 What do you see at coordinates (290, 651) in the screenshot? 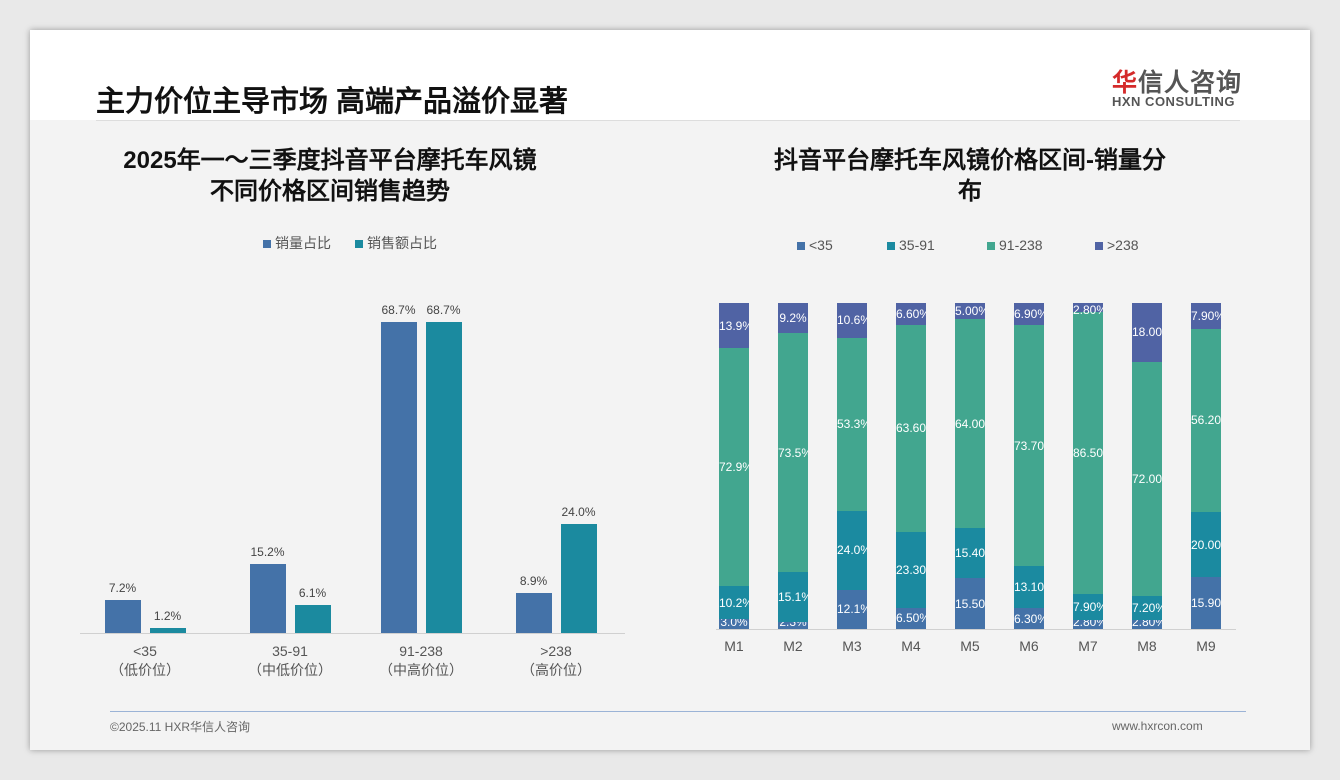
I see `category-name: 35-91` at bounding box center [290, 651].